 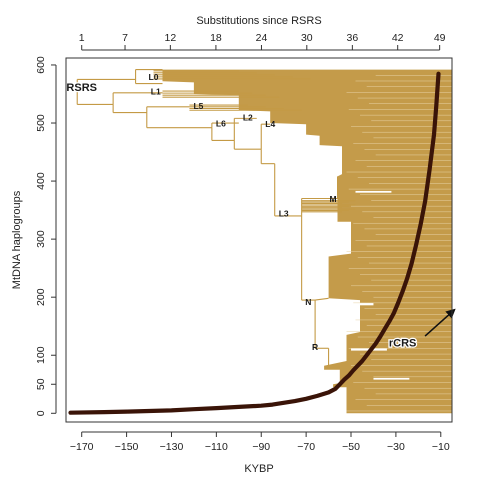 I want to click on branch-label-l1: L1, so click(x=156, y=92).